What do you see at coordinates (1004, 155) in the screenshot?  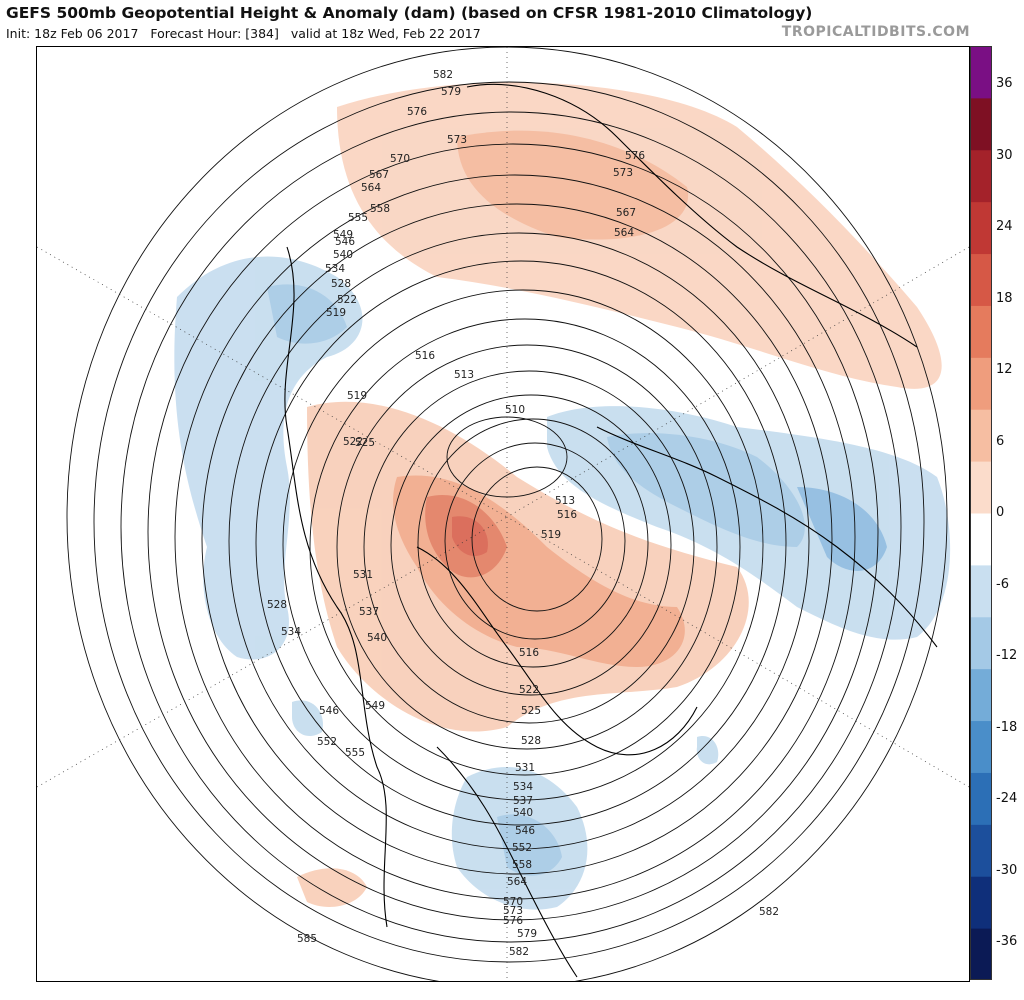 I see `colorbar-tick-label: 30` at bounding box center [1004, 155].